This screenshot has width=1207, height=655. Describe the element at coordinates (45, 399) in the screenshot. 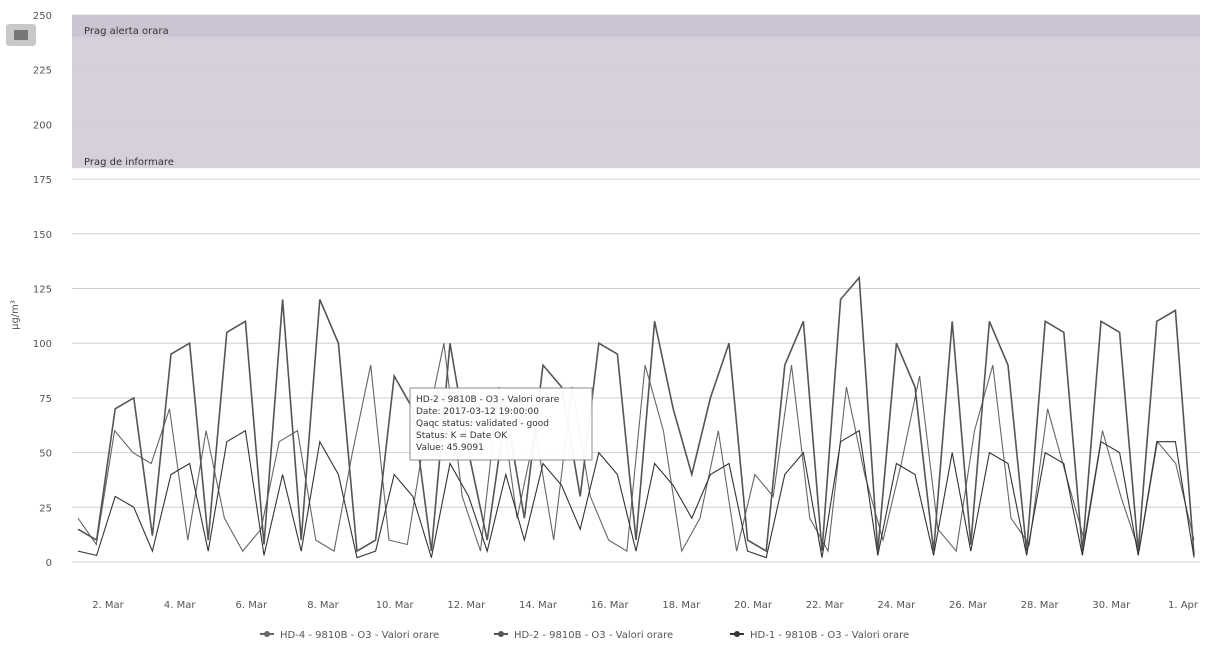

I see `y-tick-label: 75` at that location.